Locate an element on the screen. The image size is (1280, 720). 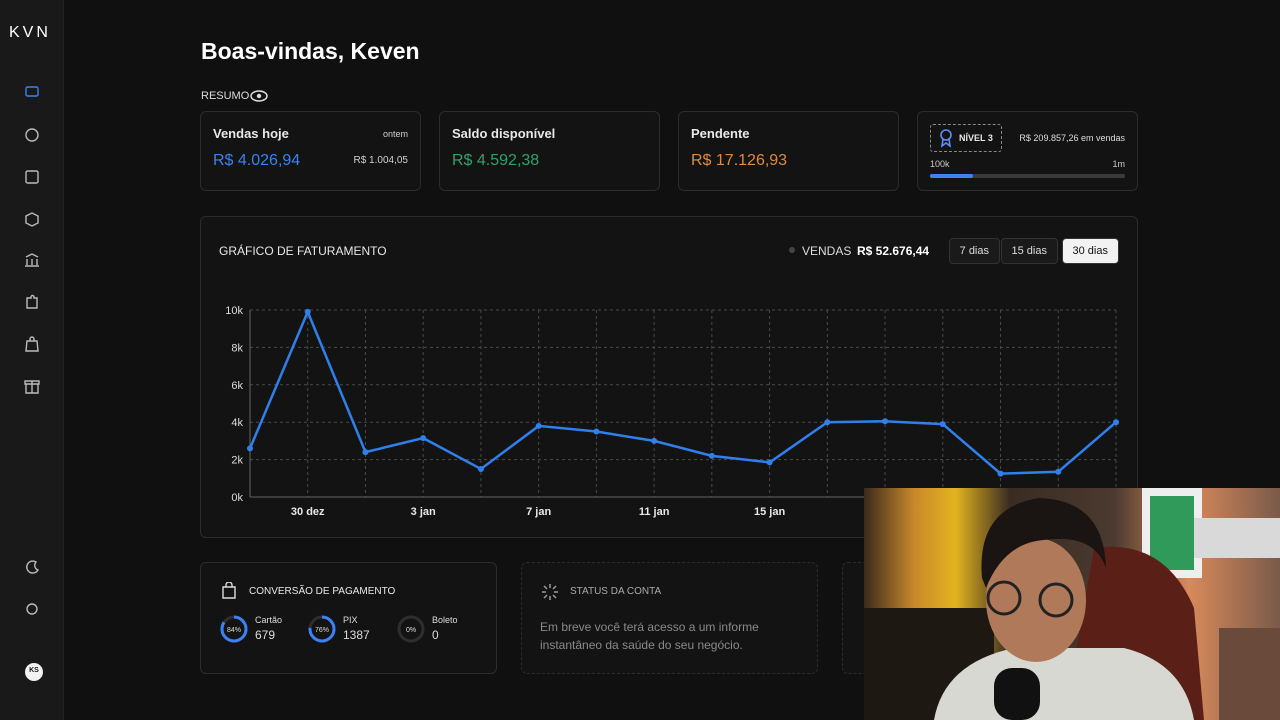
progress-bar is located at coordinates (951, 176).